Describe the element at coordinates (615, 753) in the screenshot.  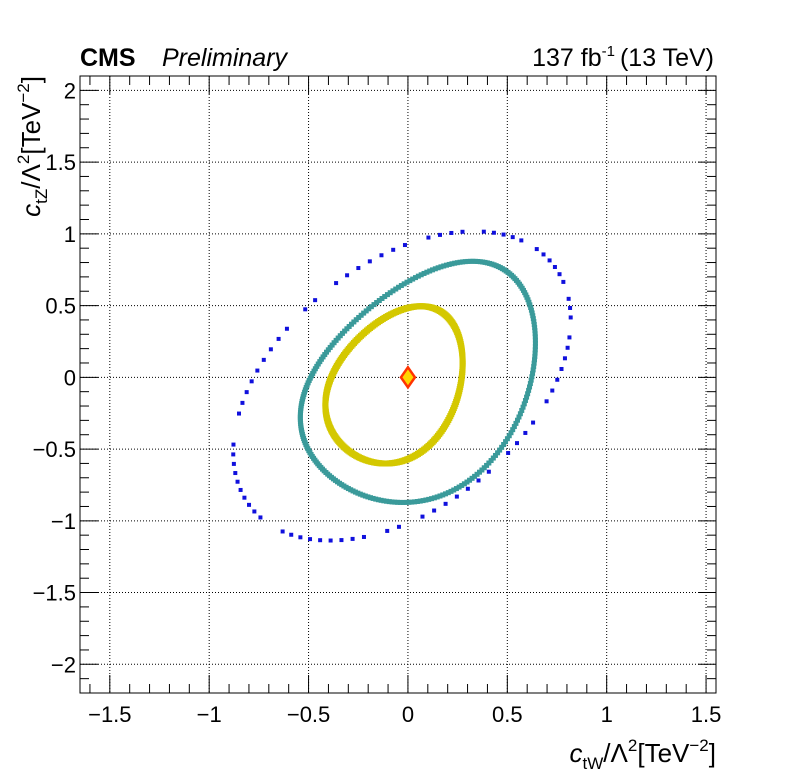
I see `x-axis-mid: /Λ` at that location.